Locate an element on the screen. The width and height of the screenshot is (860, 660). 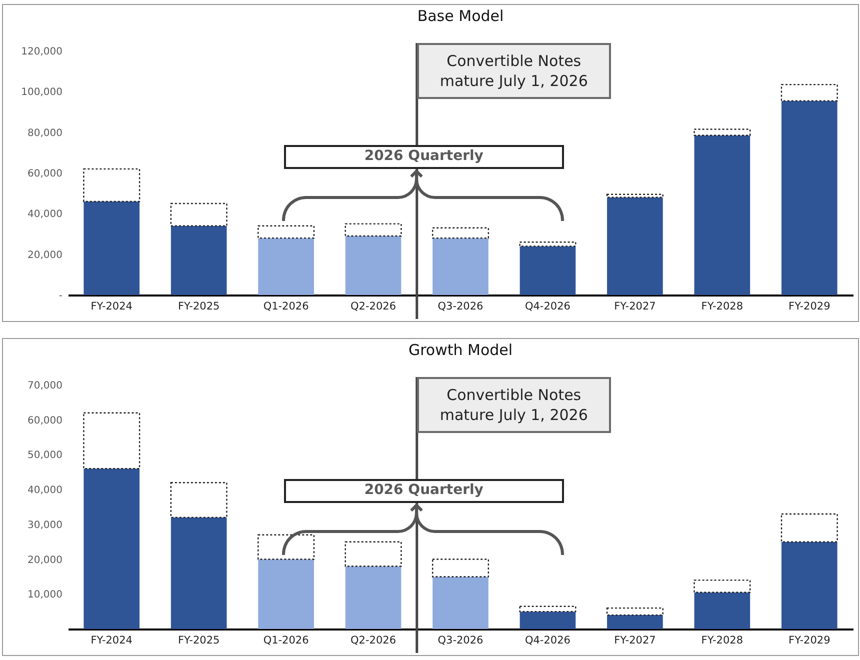
y-tick-label: 120,000 is located at coordinates (41, 52).